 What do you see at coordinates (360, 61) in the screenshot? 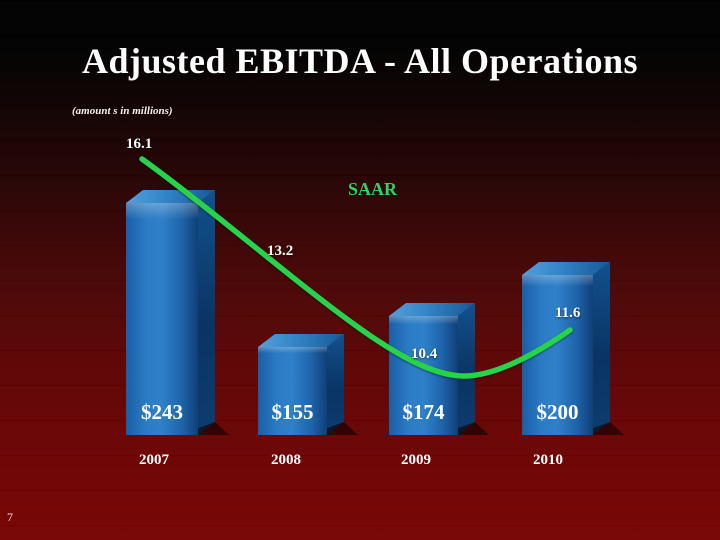
I see `slide-title: Adjusted EBITDA - All Operations` at bounding box center [360, 61].